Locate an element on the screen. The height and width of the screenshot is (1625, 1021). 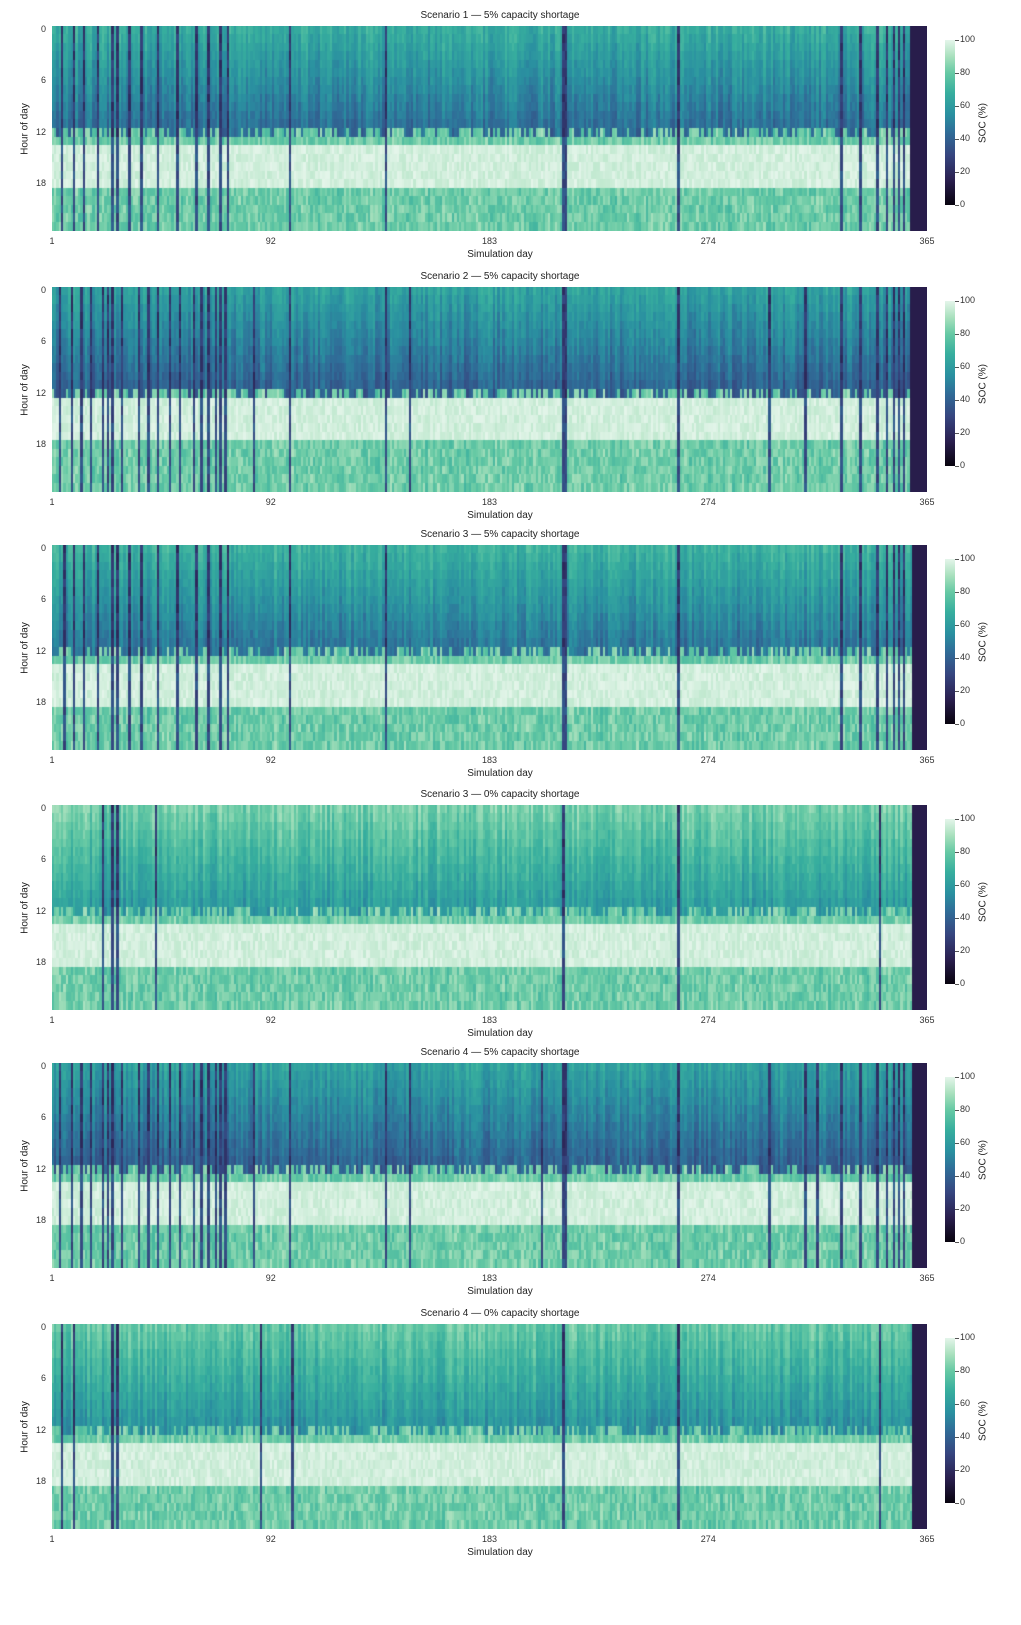
chart-title: Scenario 4 — 0% capacity shortage is located at coordinates (500, 1313).